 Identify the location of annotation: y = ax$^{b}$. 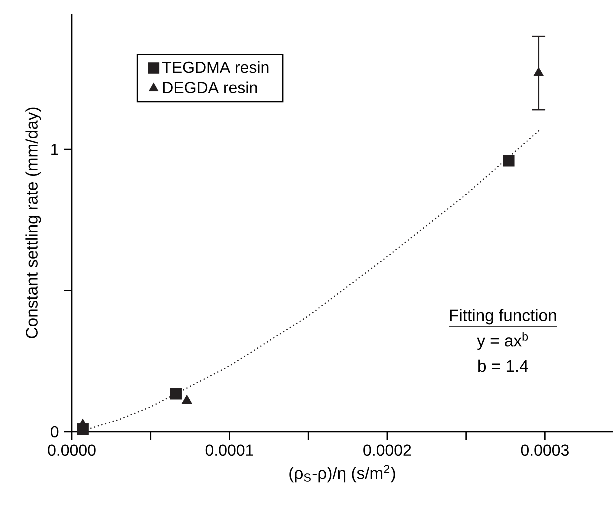
(502, 341).